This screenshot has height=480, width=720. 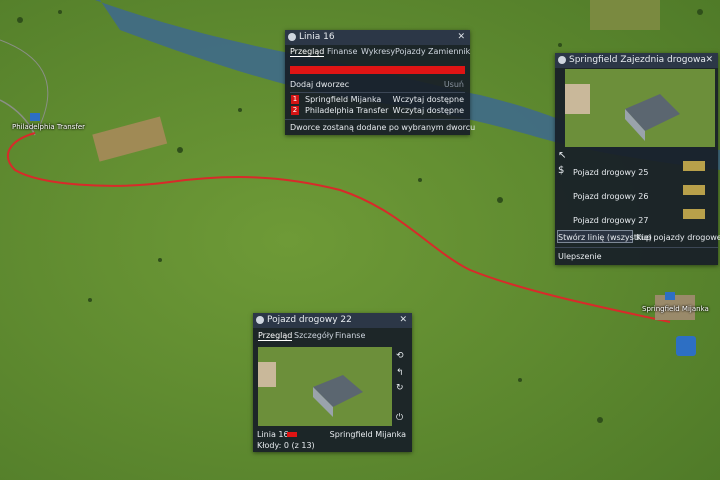 What do you see at coordinates (286, 445) in the screenshot?
I see `cargo-label: Kłody: 0 (z 13)` at bounding box center [286, 445].